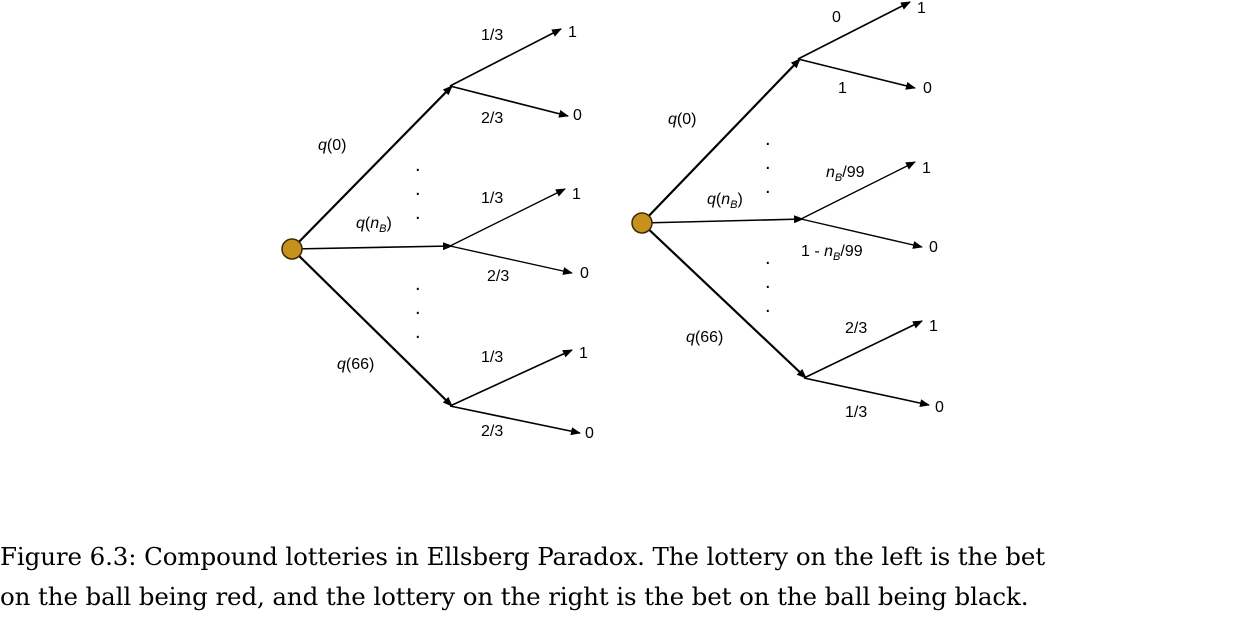 This screenshot has width=1239, height=625. I want to click on left-label-middle: q(nB), so click(374, 225).